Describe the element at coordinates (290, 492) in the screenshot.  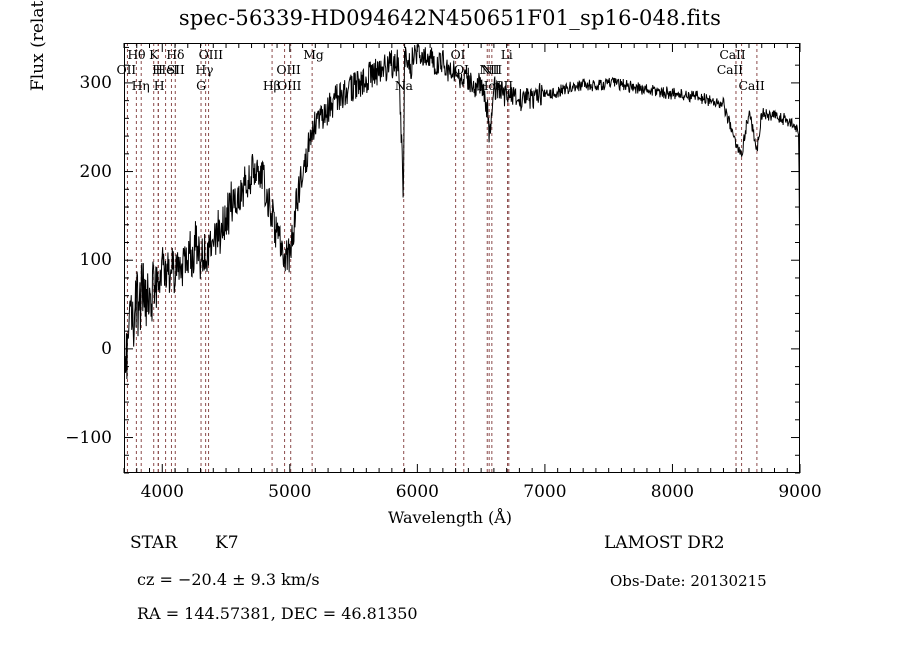
I see `x-tick-label: 5000` at that location.